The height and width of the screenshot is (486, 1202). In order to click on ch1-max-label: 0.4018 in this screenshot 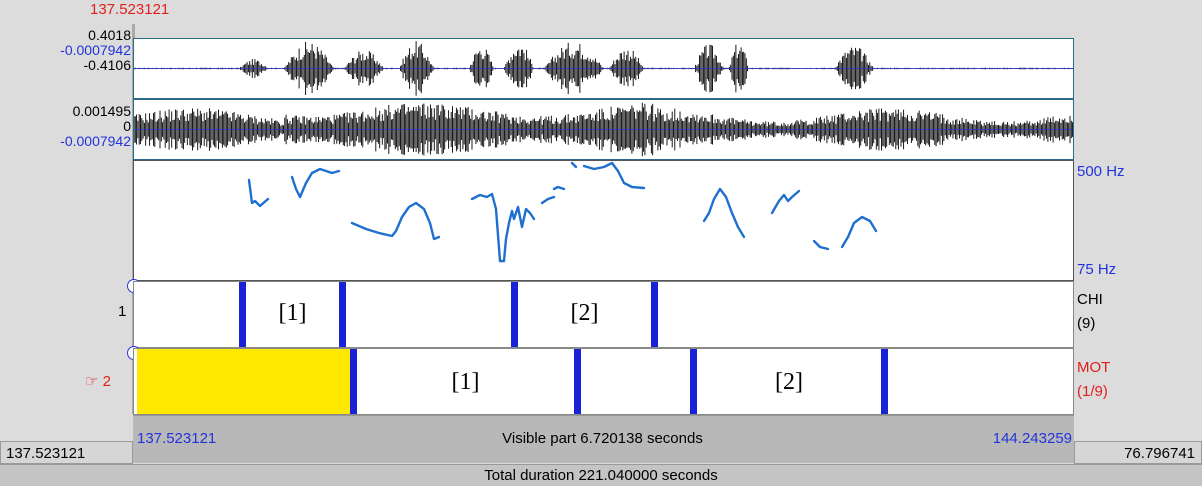, I will do `click(109, 35)`.